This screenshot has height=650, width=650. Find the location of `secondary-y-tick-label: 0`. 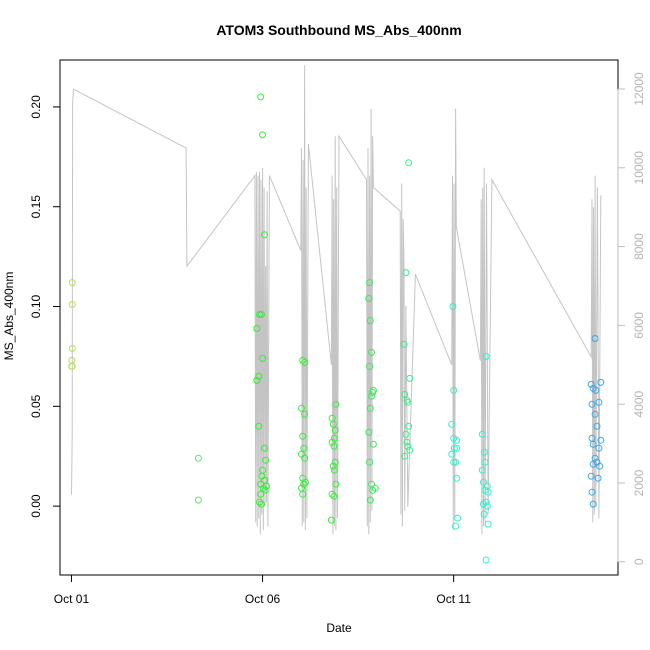

secondary-y-tick-label: 0 is located at coordinates (639, 561).